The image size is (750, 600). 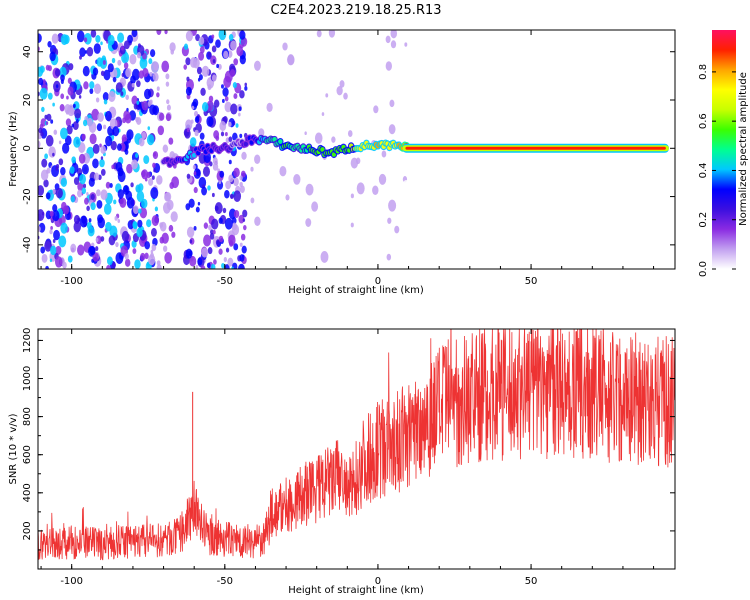 I want to click on x-tick-label: 50, so click(x=531, y=581).